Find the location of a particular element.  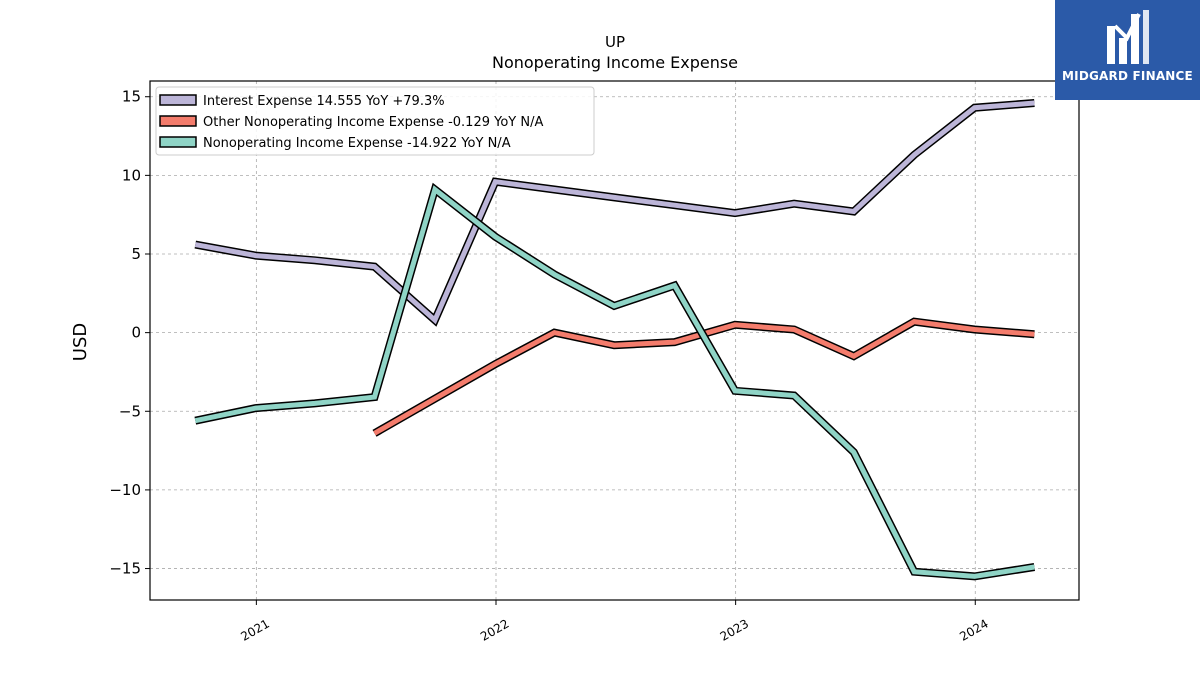

x-tick-label: 2022 is located at coordinates (494, 629).